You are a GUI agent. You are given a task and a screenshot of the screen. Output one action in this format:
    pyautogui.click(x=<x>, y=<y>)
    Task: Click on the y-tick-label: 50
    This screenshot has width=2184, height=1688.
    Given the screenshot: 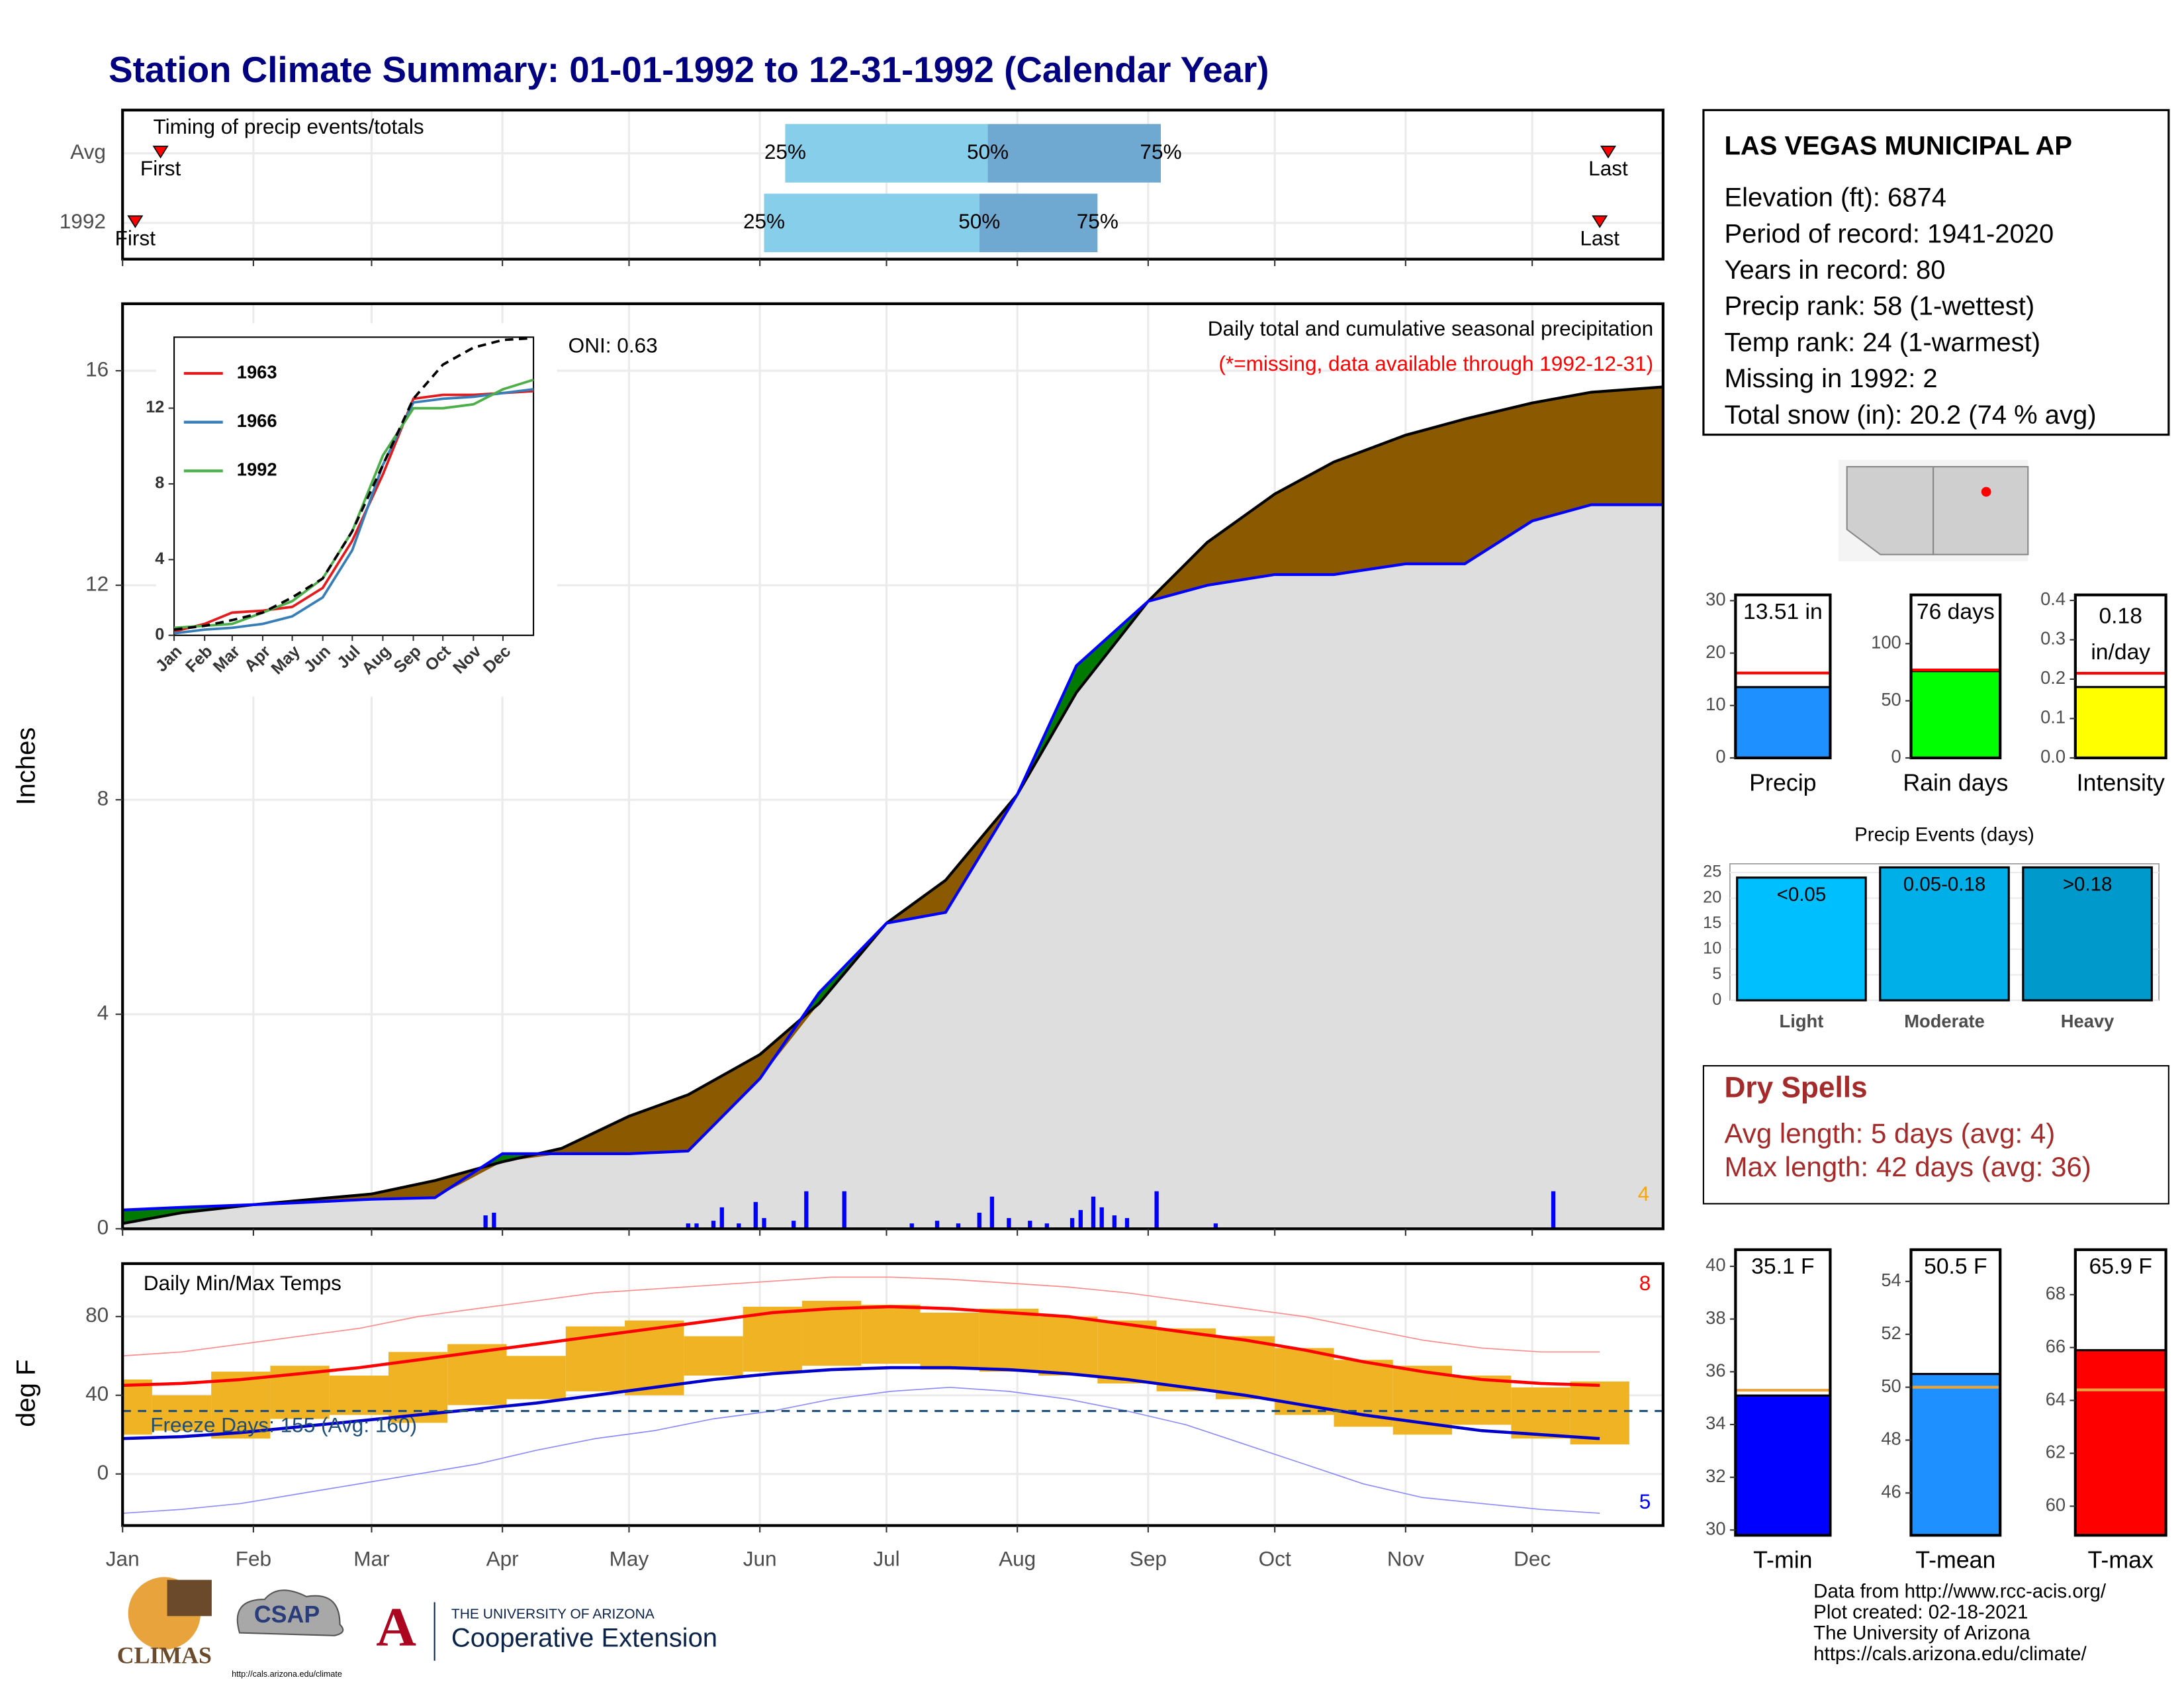 What is the action you would take?
    pyautogui.click(x=1891, y=1386)
    